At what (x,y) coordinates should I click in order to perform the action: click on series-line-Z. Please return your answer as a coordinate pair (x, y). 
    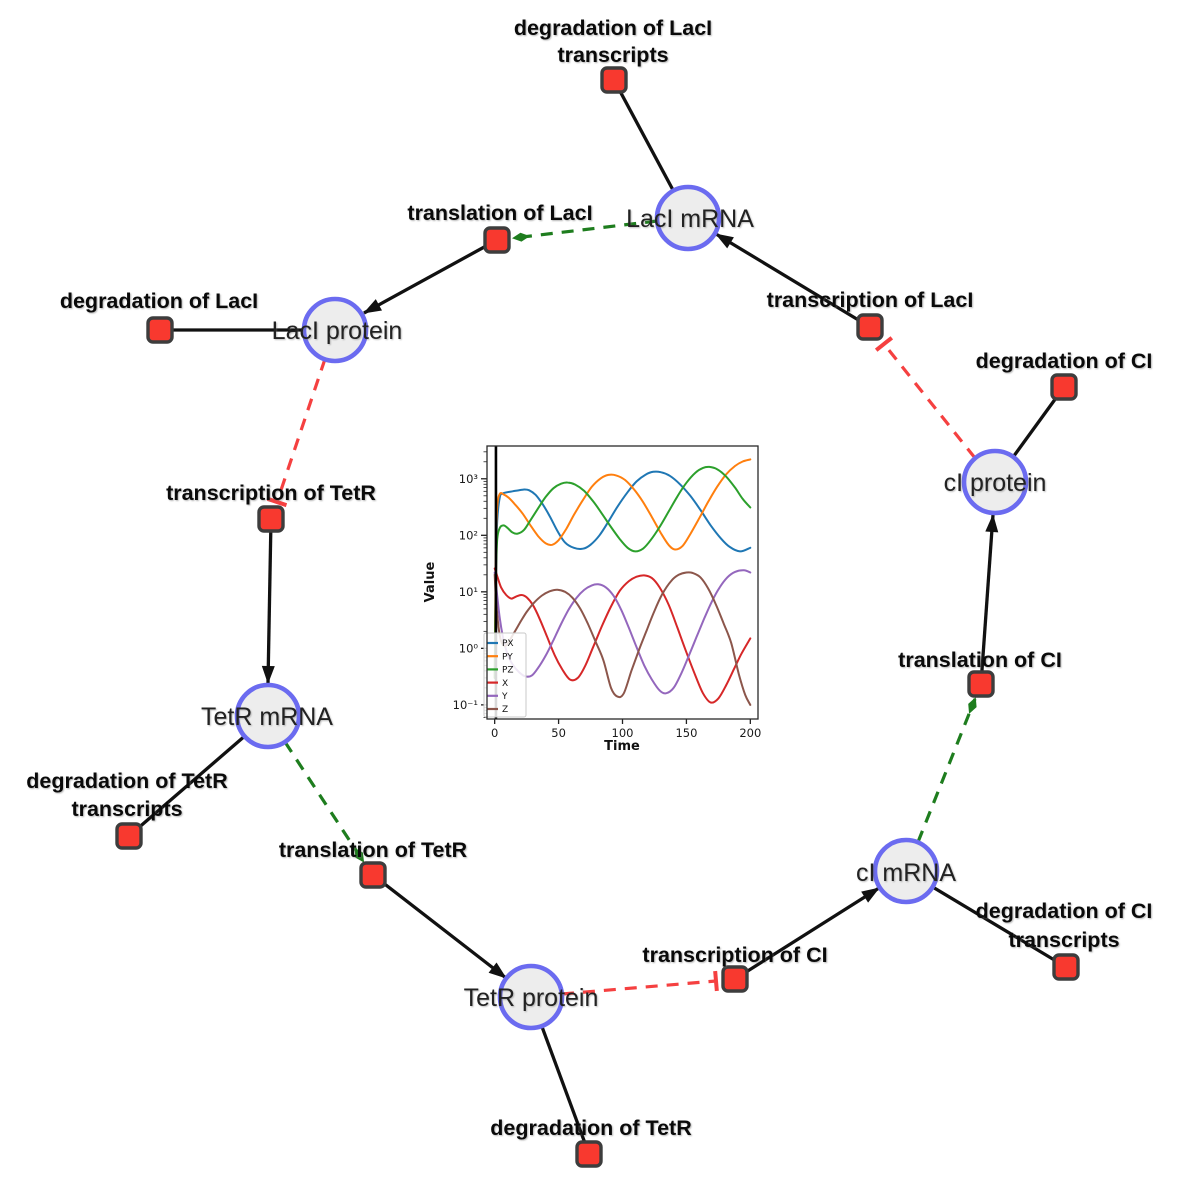
    Looking at the image, I should click on (622, 638).